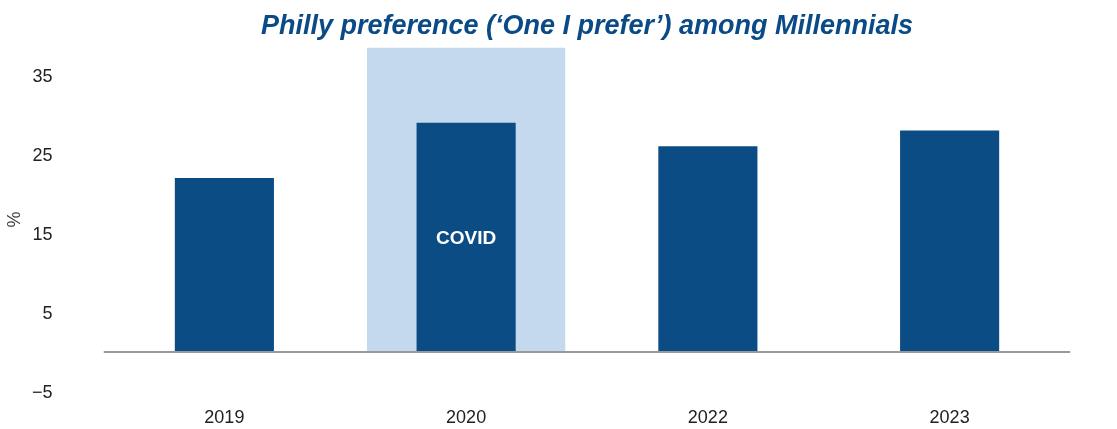  I want to click on band-label: COVID, so click(466, 237).